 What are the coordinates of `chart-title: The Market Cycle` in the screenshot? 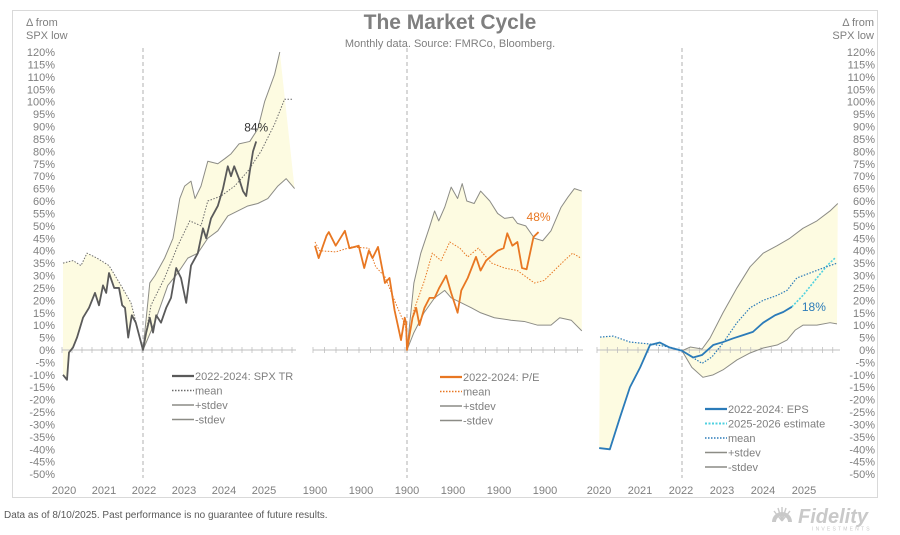 It's located at (450, 22).